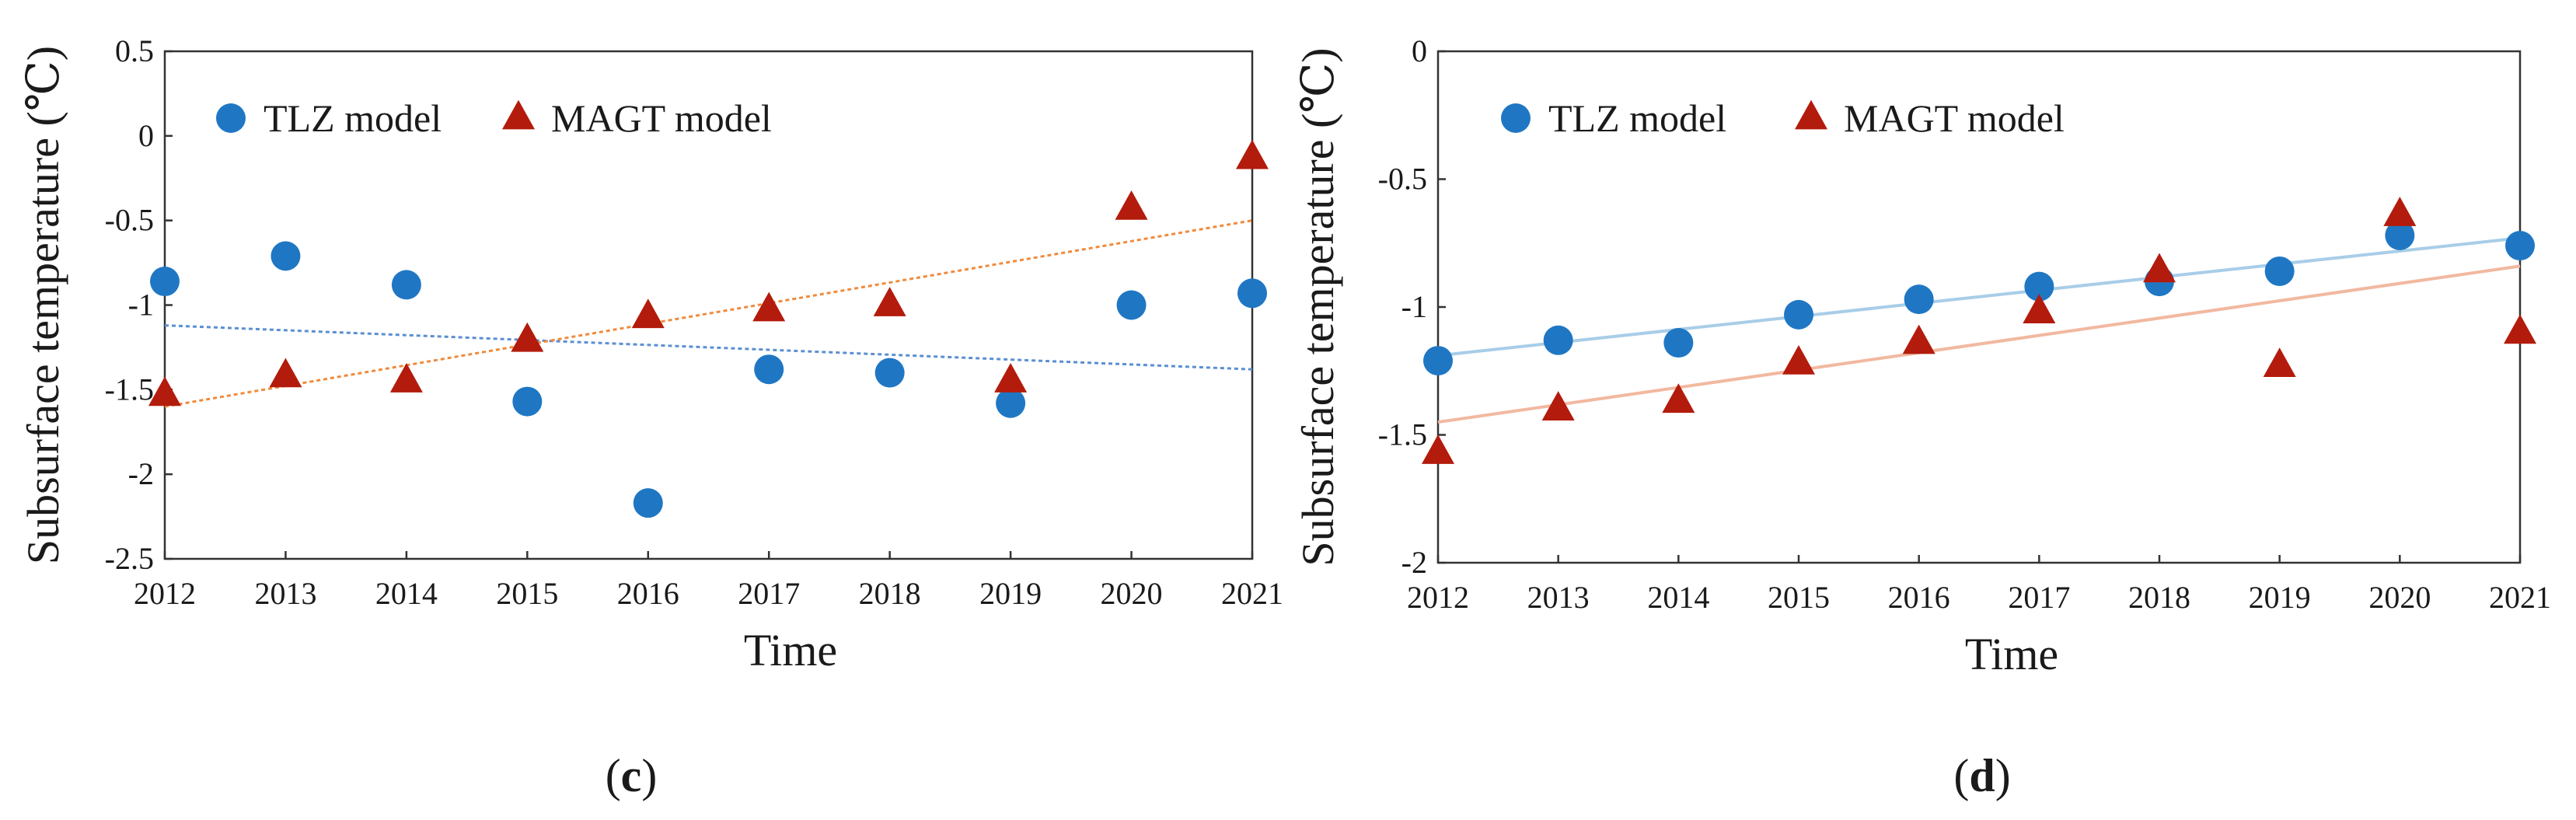 The height and width of the screenshot is (820, 2576). Describe the element at coordinates (1982, 775) in the screenshot. I see `panel-label-d: (d)` at that location.